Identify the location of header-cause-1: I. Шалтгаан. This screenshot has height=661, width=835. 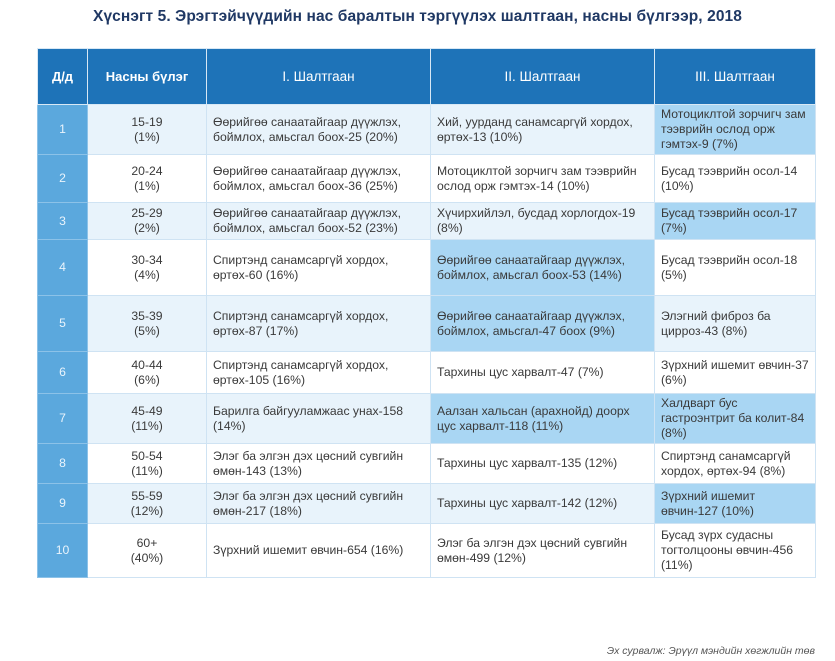
(318, 76).